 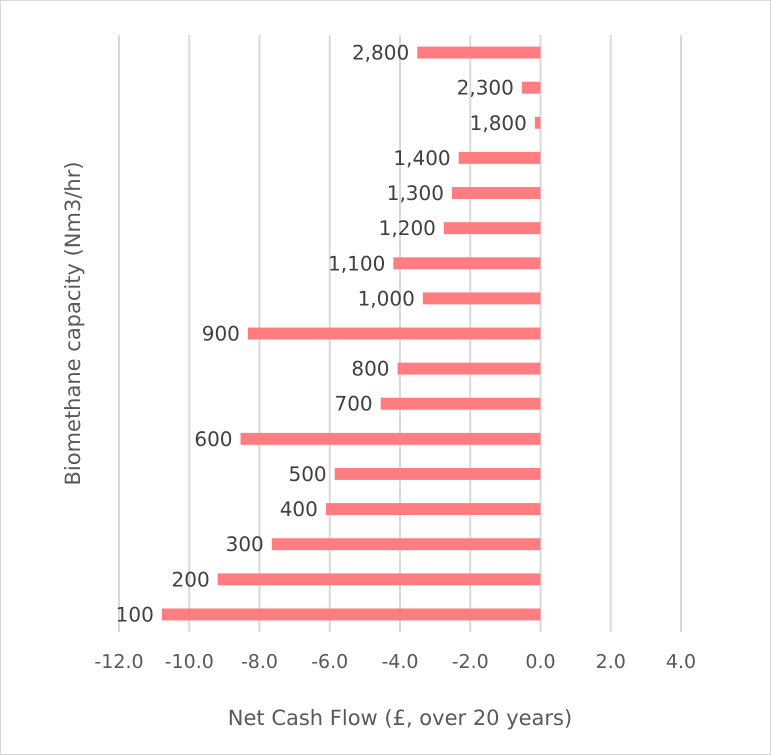 I want to click on y-tick-label: 1,200, so click(x=407, y=228).